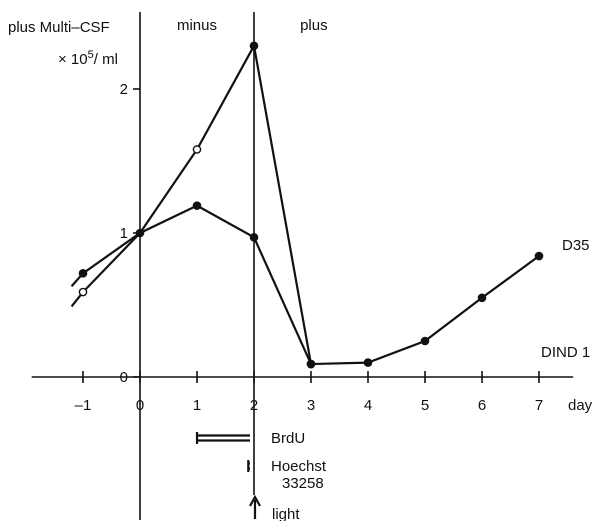  Describe the element at coordinates (580, 405) in the screenshot. I see `x-axis-title: day` at that location.